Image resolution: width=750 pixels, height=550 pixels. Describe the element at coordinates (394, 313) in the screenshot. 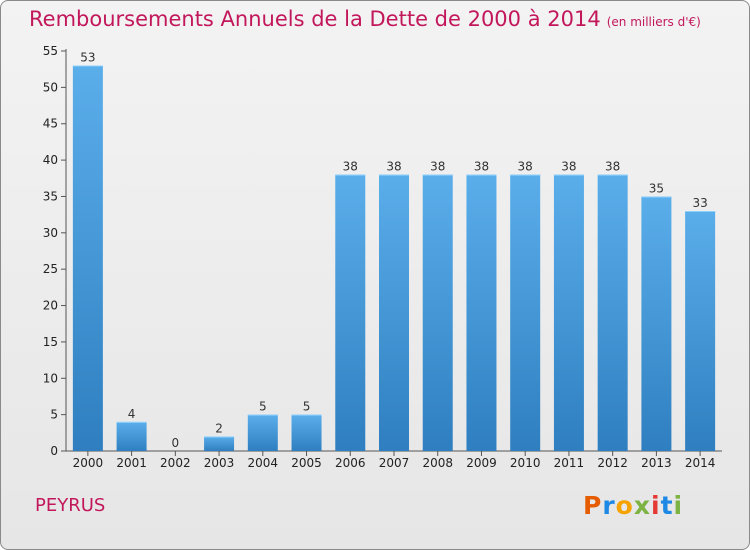

I see `bar-2007` at that location.